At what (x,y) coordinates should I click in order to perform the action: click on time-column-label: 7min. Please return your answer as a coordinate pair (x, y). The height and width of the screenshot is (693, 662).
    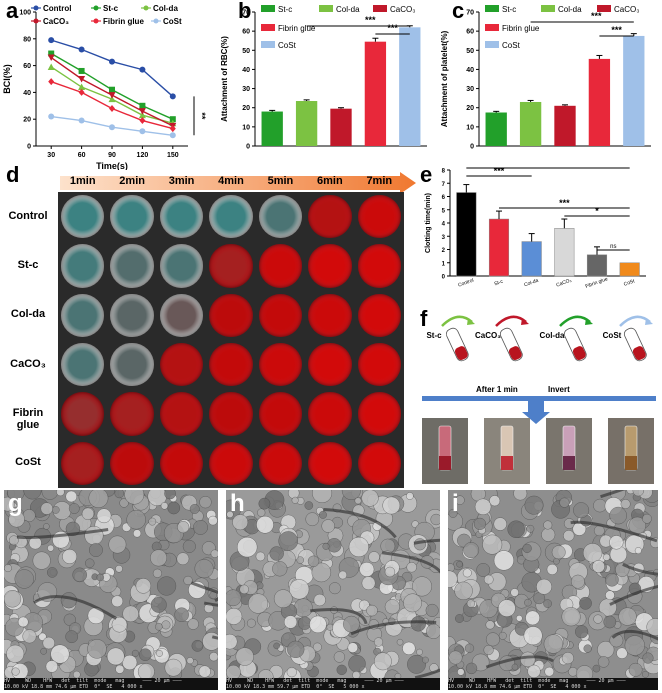
    Looking at the image, I should click on (379, 181).